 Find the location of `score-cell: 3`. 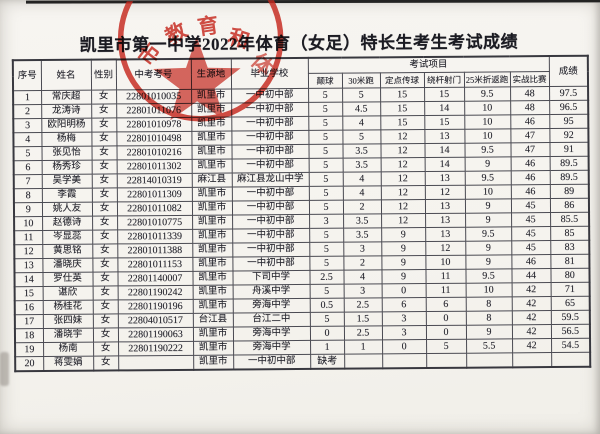

score-cell: 3 is located at coordinates (404, 332).